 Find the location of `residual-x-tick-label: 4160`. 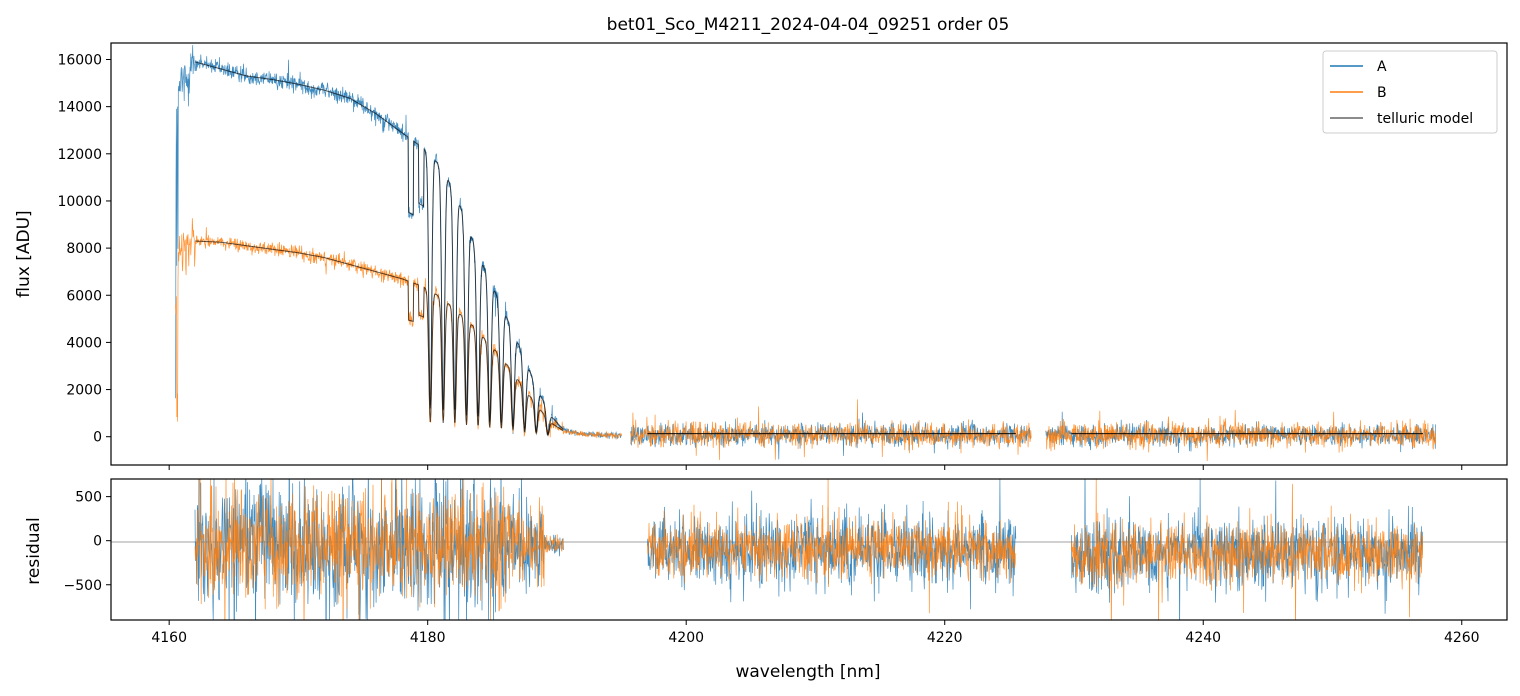

residual-x-tick-label: 4160 is located at coordinates (169, 638).